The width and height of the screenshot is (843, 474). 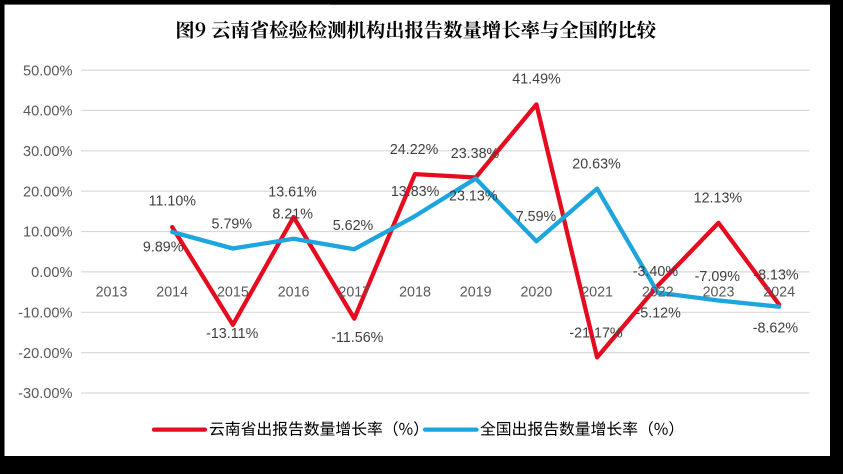 I want to click on svg-text: 9.89%, so click(x=163, y=248).